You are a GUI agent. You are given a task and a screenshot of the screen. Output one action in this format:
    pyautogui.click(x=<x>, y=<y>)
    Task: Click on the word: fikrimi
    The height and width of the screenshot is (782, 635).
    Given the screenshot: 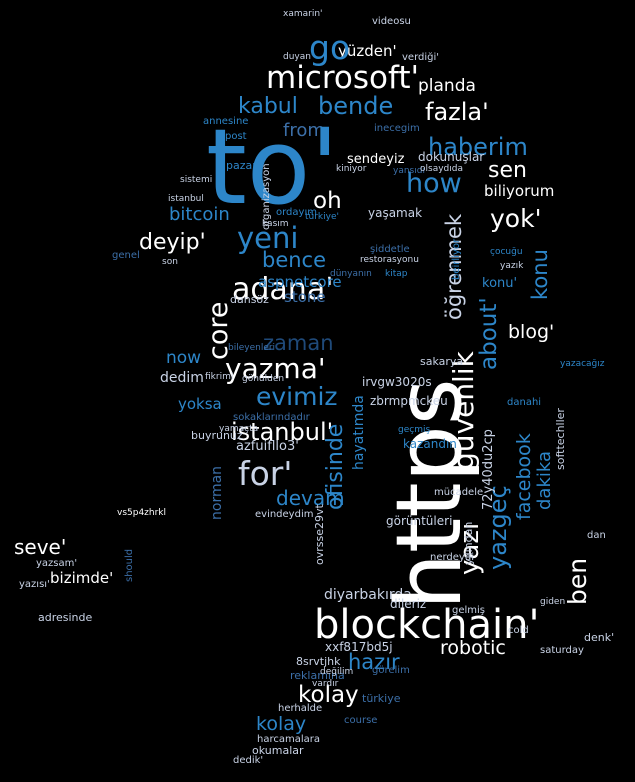 What is the action you would take?
    pyautogui.click(x=219, y=377)
    